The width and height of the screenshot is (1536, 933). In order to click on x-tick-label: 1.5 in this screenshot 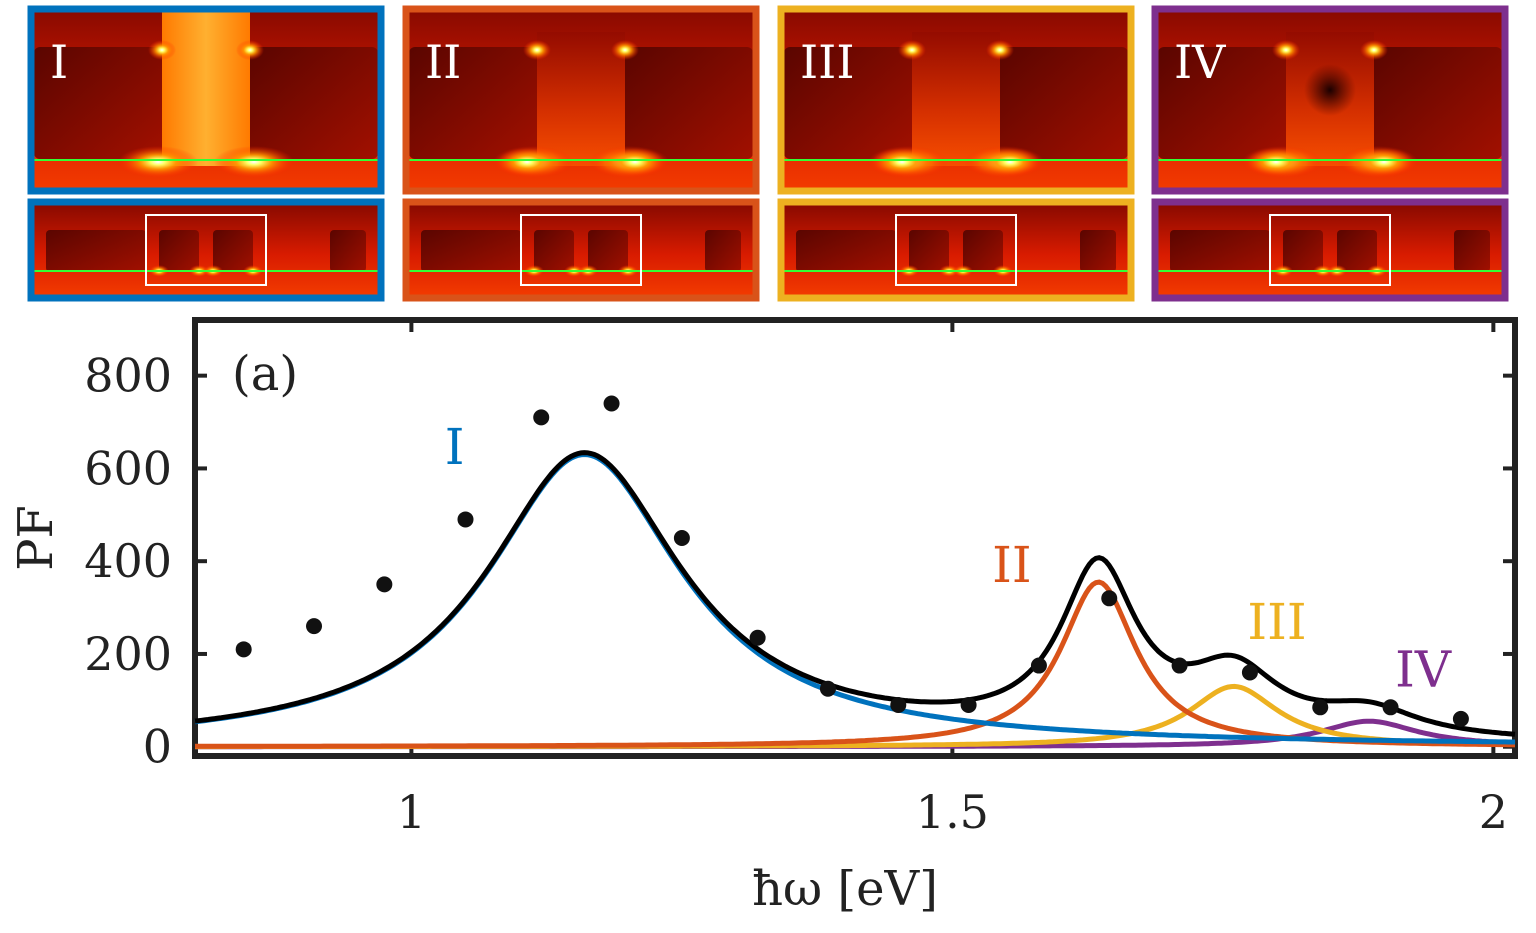, I will do `click(952, 812)`.